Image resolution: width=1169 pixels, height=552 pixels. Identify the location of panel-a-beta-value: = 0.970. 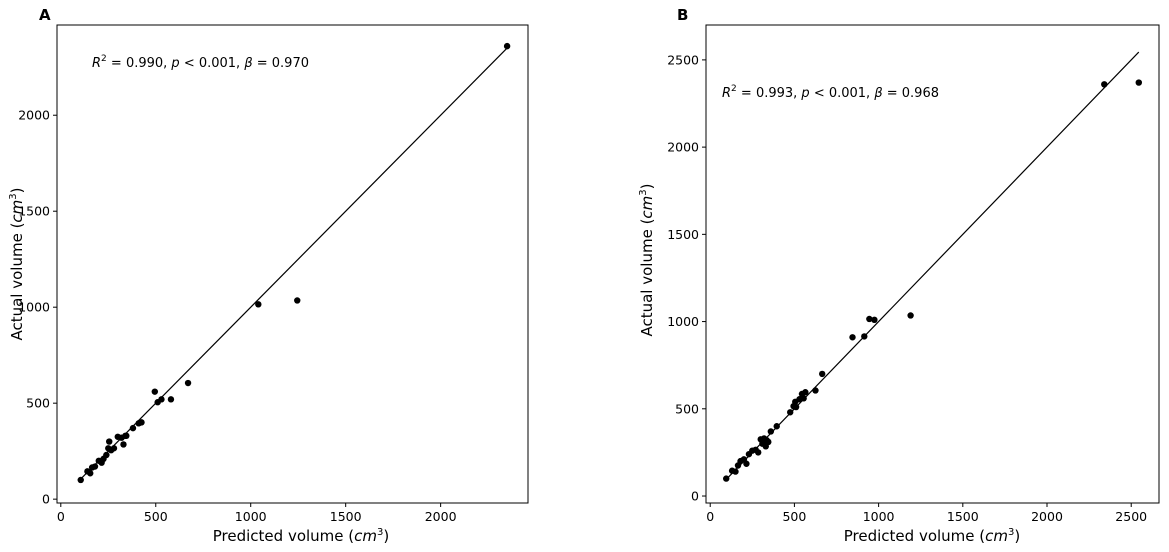
(281, 63).